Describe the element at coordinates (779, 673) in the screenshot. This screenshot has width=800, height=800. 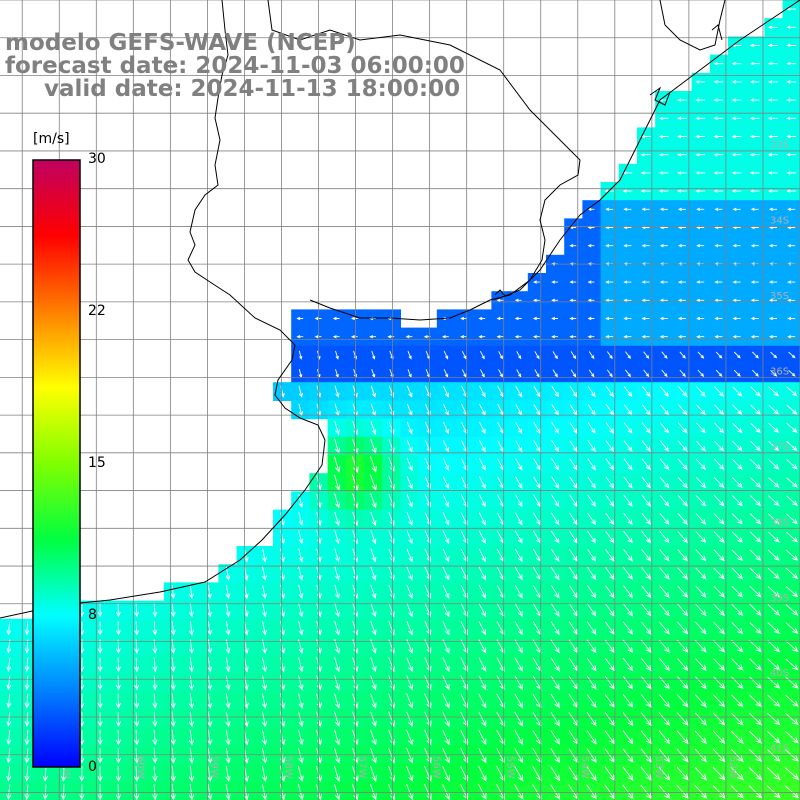
I see `lat-label: 40S` at that location.